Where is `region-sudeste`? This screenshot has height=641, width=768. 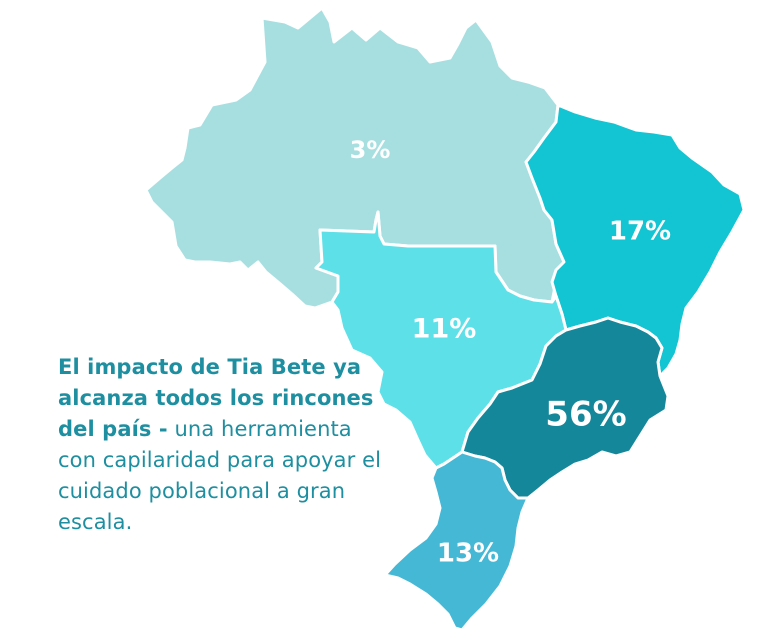 region-sudeste is located at coordinates (565, 408).